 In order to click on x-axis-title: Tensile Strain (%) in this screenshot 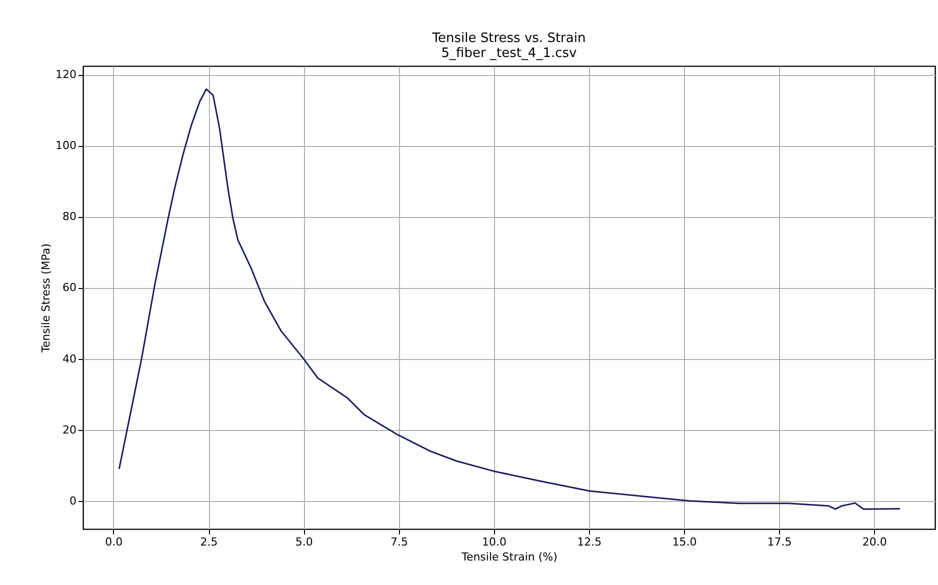, I will do `click(509, 557)`.